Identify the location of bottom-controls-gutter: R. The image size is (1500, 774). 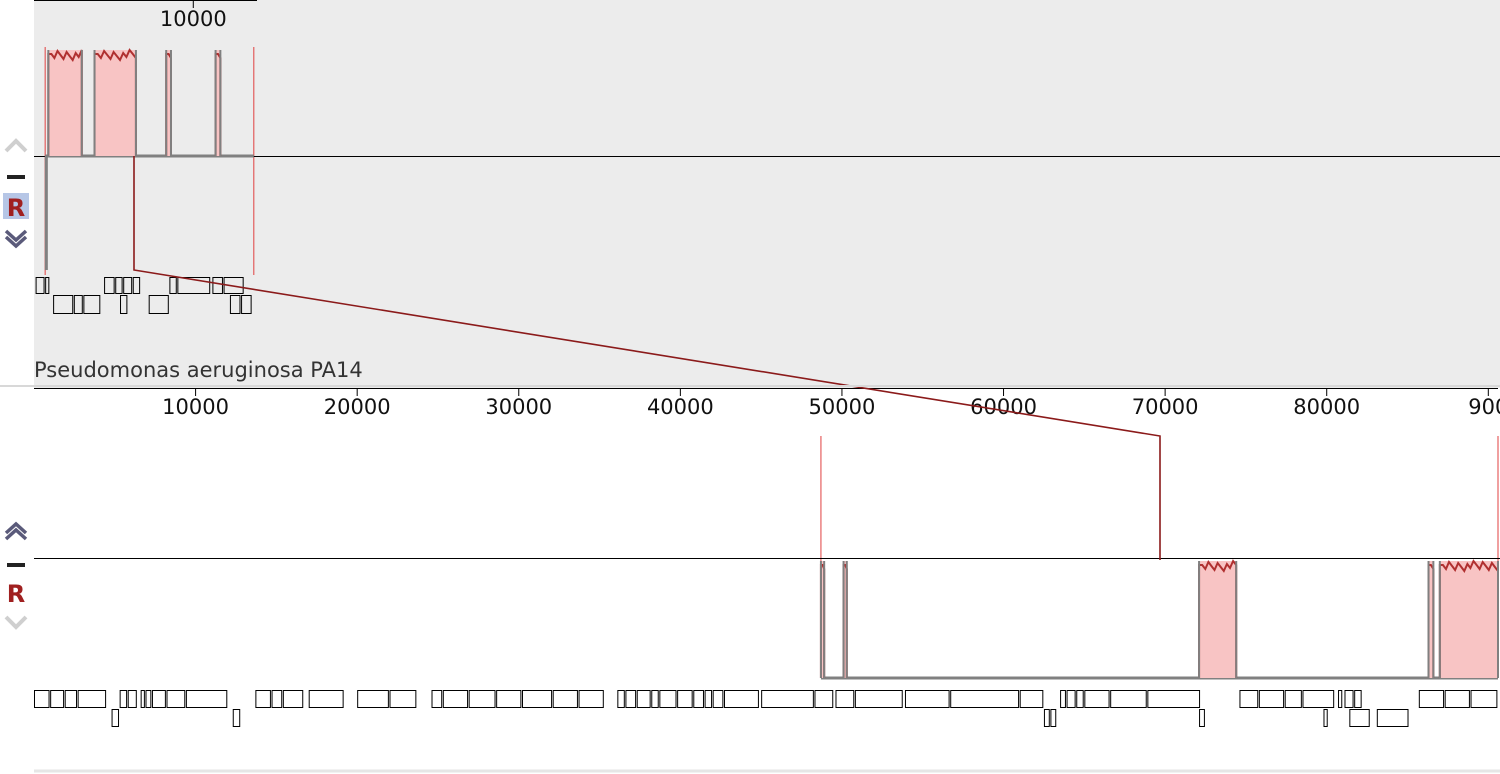
(17, 581).